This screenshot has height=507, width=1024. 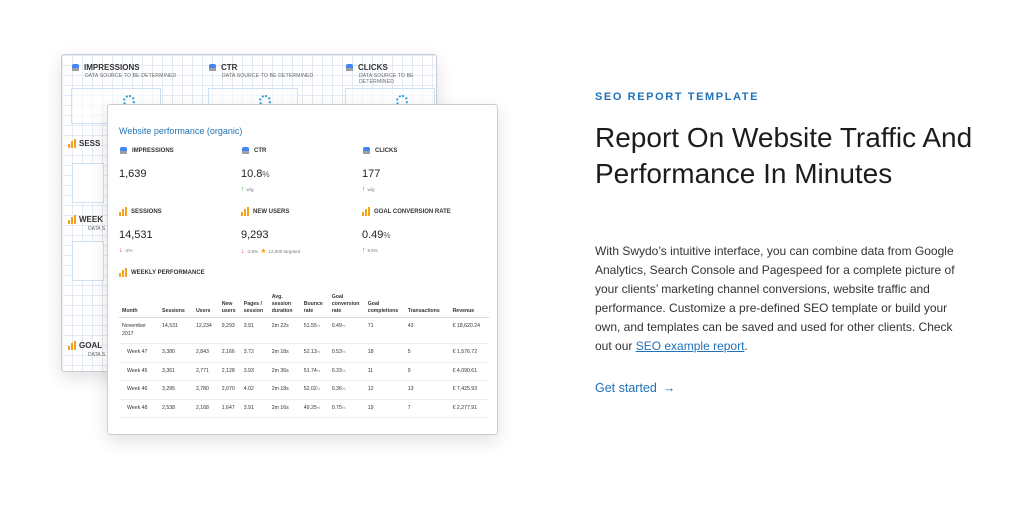 What do you see at coordinates (427, 331) in the screenshot?
I see `table-cell: 43` at bounding box center [427, 331].